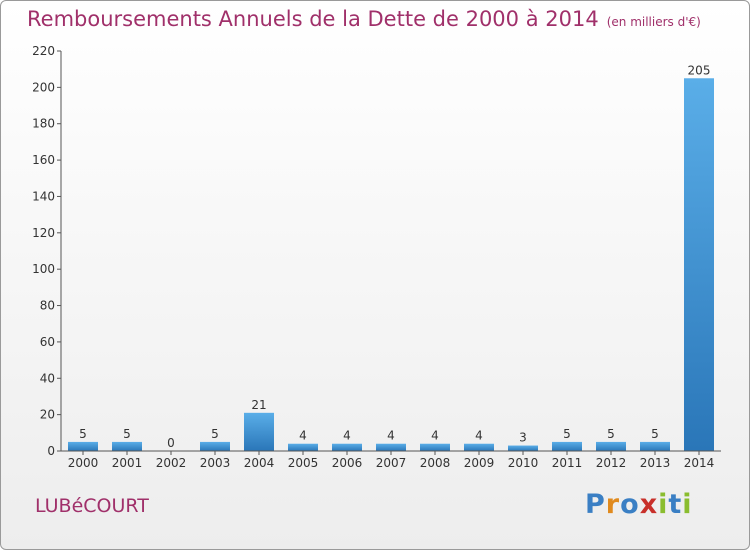 This screenshot has height=551, width=750. Describe the element at coordinates (655, 463) in the screenshot. I see `x-tick-label: 2013` at that location.